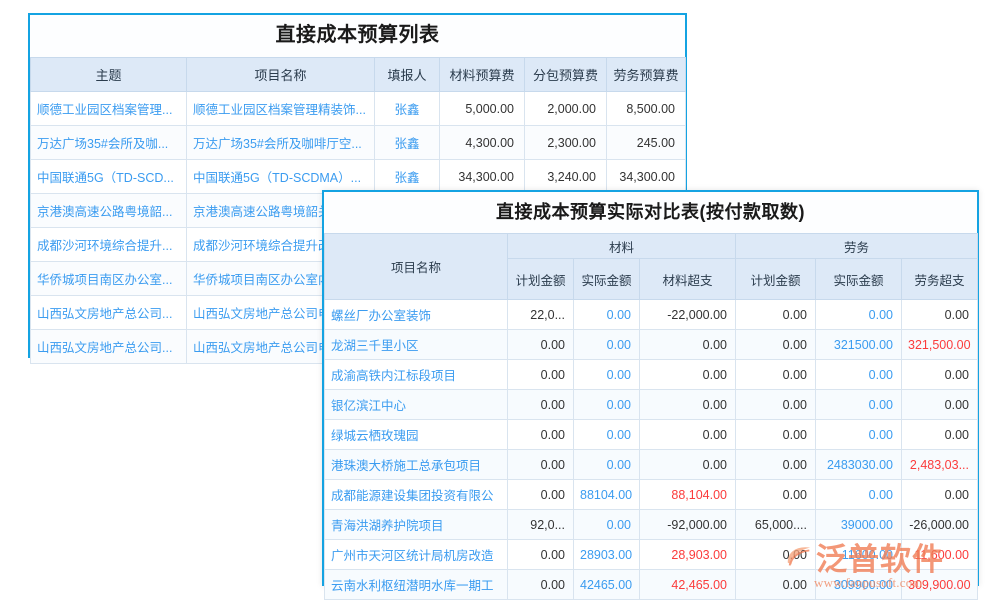 The height and width of the screenshot is (600, 1000). What do you see at coordinates (651, 434) in the screenshot?
I see `table-row: 绿城云栖玫瑰园 0.00 0.00 0.00 0.00 0.00 0.00` at bounding box center [651, 434].